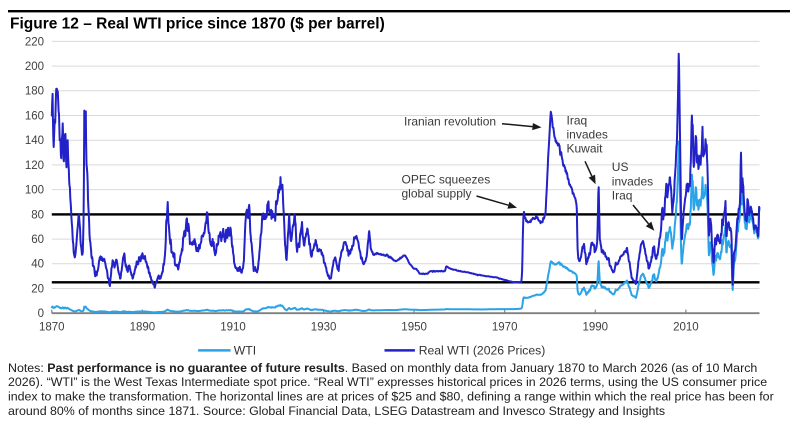 The image size is (800, 428). Describe the element at coordinates (324, 328) in the screenshot. I see `svg-text: 1930` at that location.